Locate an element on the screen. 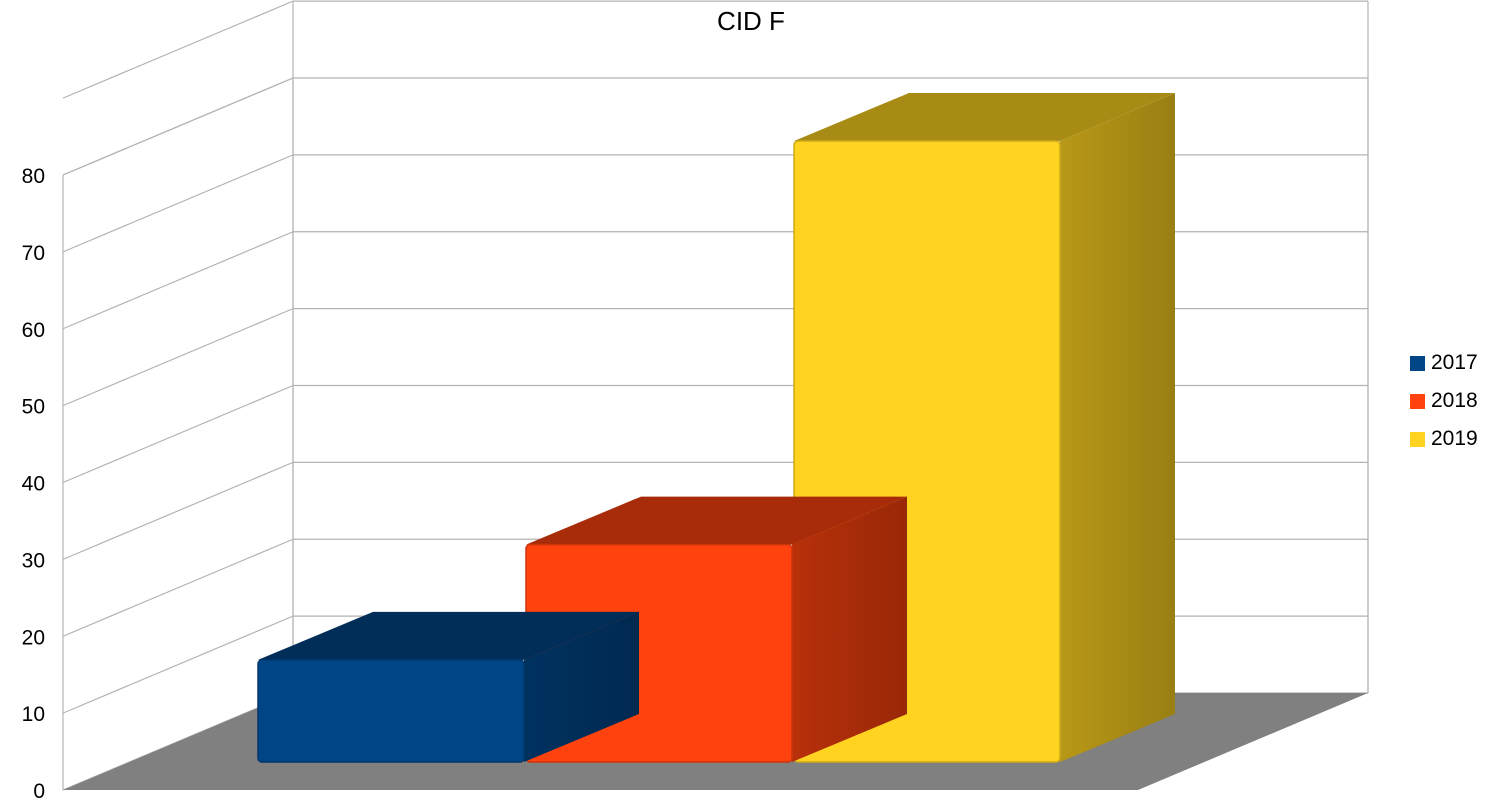  legend-label: 2019 is located at coordinates (1454, 438).